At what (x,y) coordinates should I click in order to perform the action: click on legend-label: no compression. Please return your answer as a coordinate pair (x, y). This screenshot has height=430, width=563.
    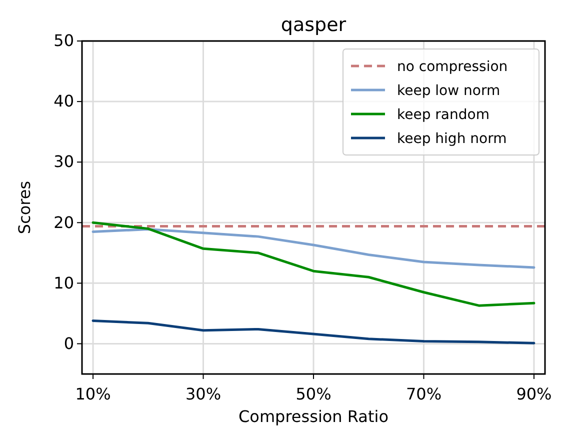
    Looking at the image, I should click on (452, 67).